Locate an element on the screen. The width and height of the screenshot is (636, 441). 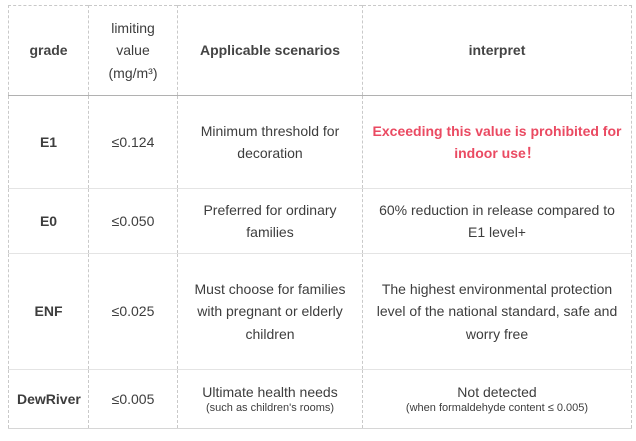
interpret-note-text: (when formaldehyde content ≤ 0.005) is located at coordinates (497, 408).